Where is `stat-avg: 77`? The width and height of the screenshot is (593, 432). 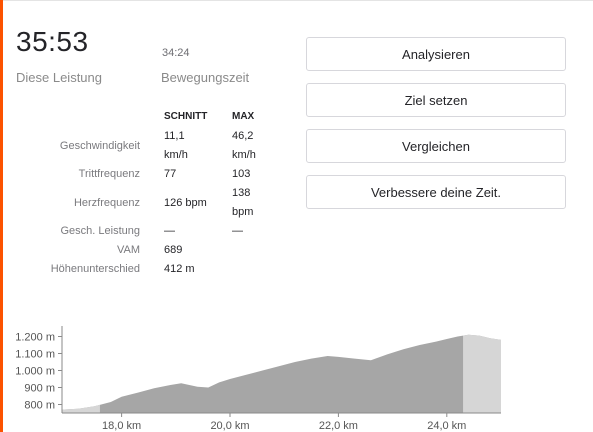 stat-avg: 77 is located at coordinates (170, 174).